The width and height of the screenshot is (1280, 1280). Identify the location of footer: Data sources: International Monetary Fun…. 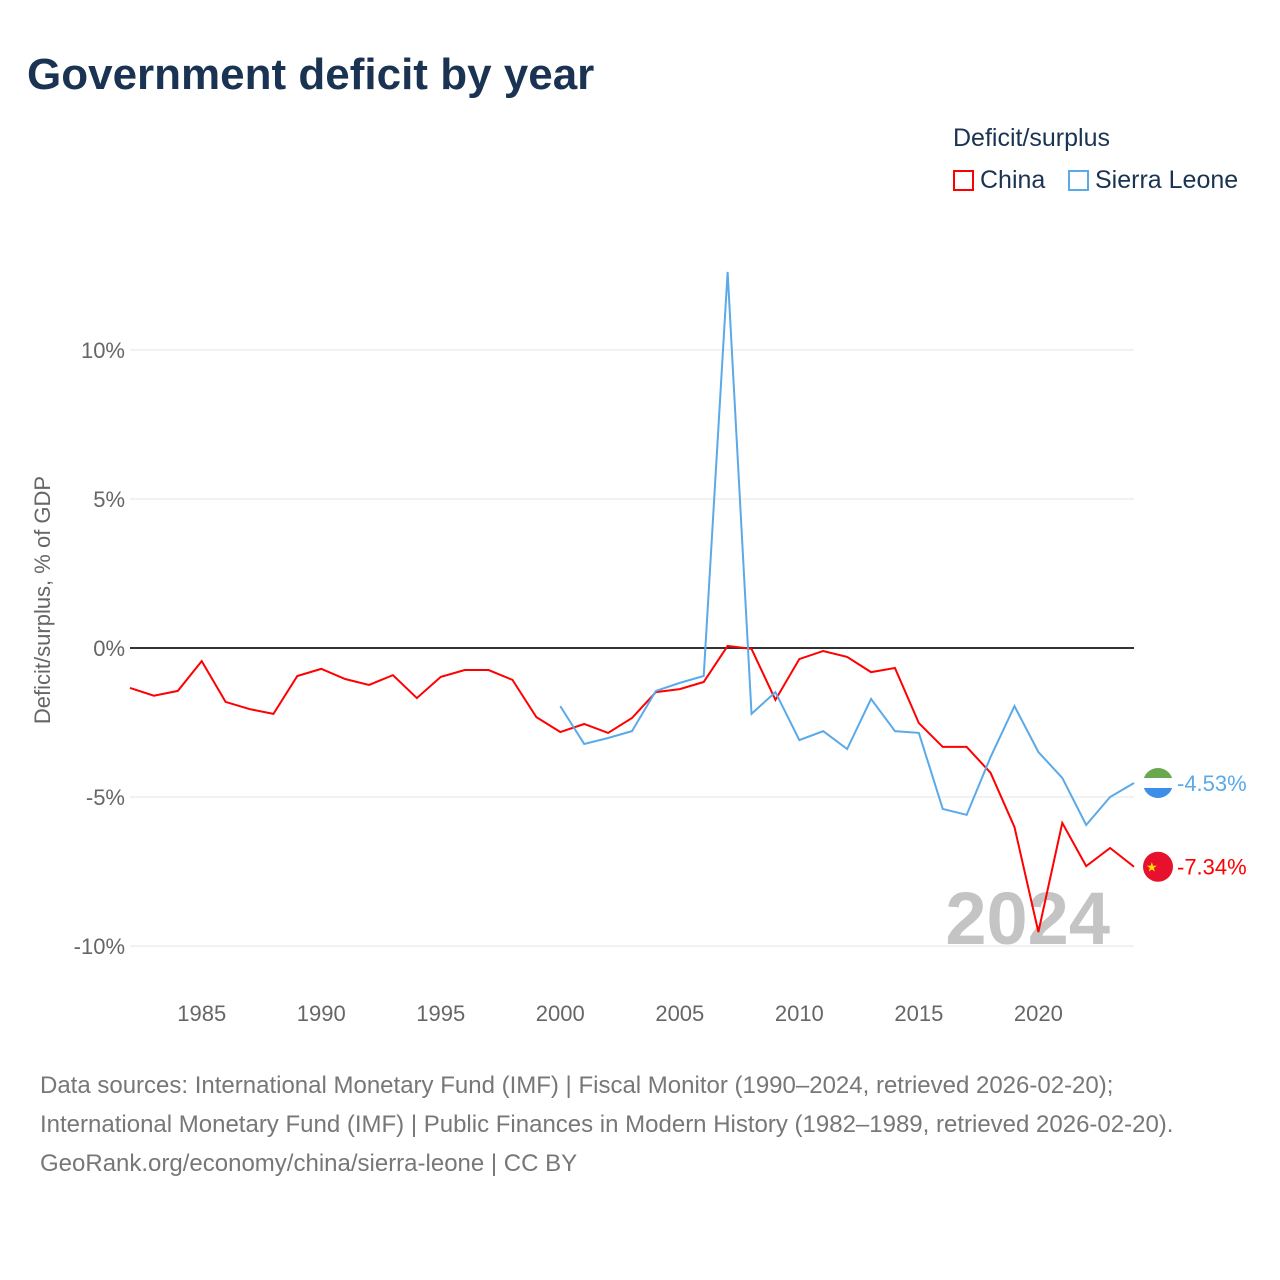
(640, 1124).